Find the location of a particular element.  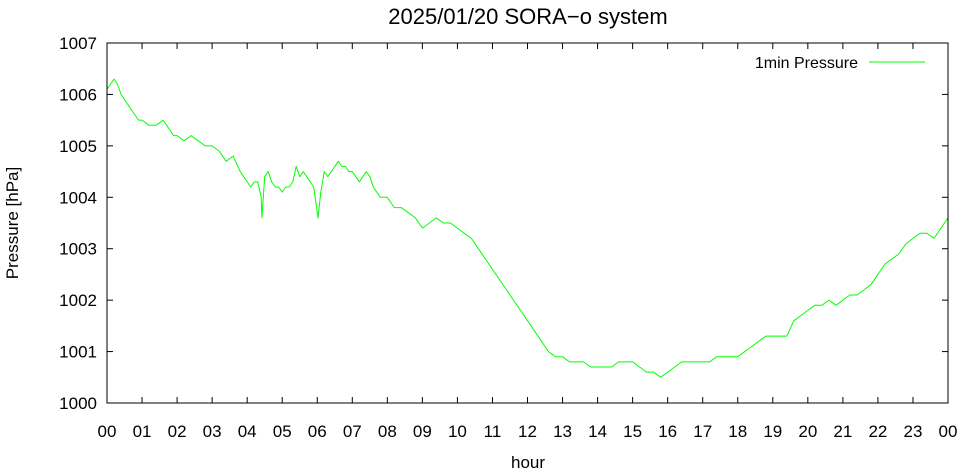

x-tick-label: 16 is located at coordinates (667, 431).